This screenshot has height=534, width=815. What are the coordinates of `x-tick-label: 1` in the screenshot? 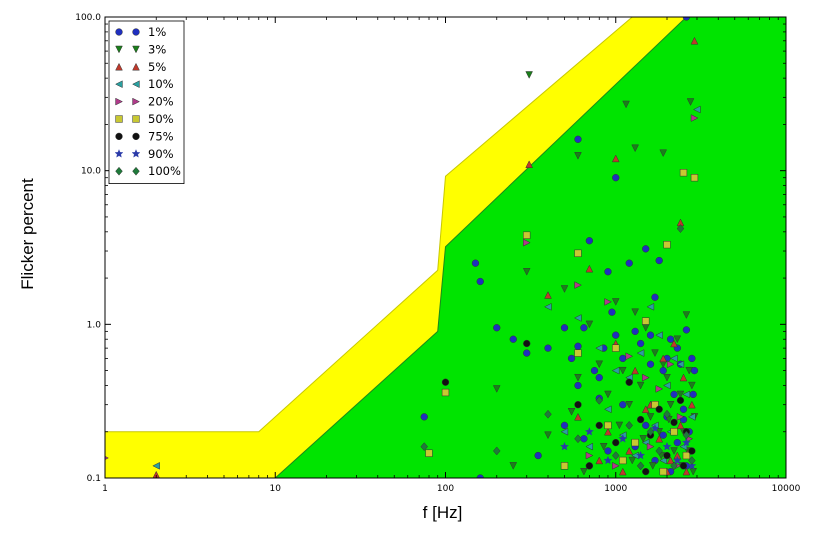 It's located at (105, 489).